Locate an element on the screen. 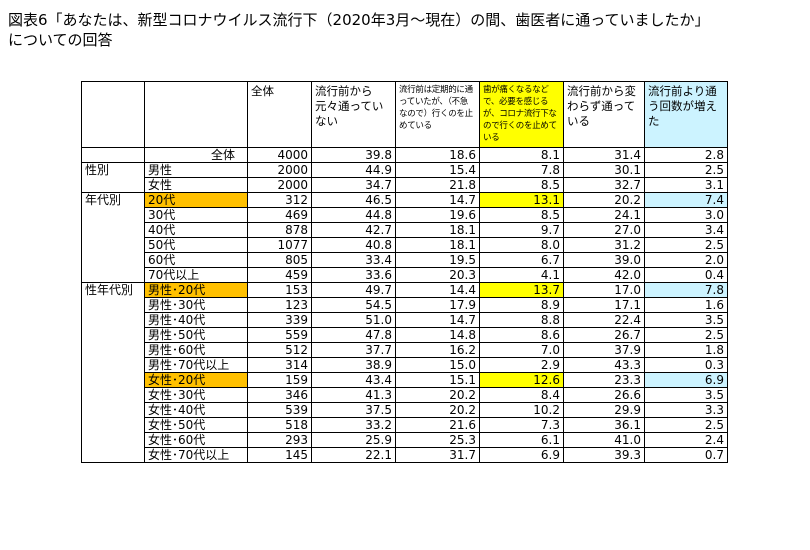 The height and width of the screenshot is (550, 810). row-n: 145 is located at coordinates (279, 455).